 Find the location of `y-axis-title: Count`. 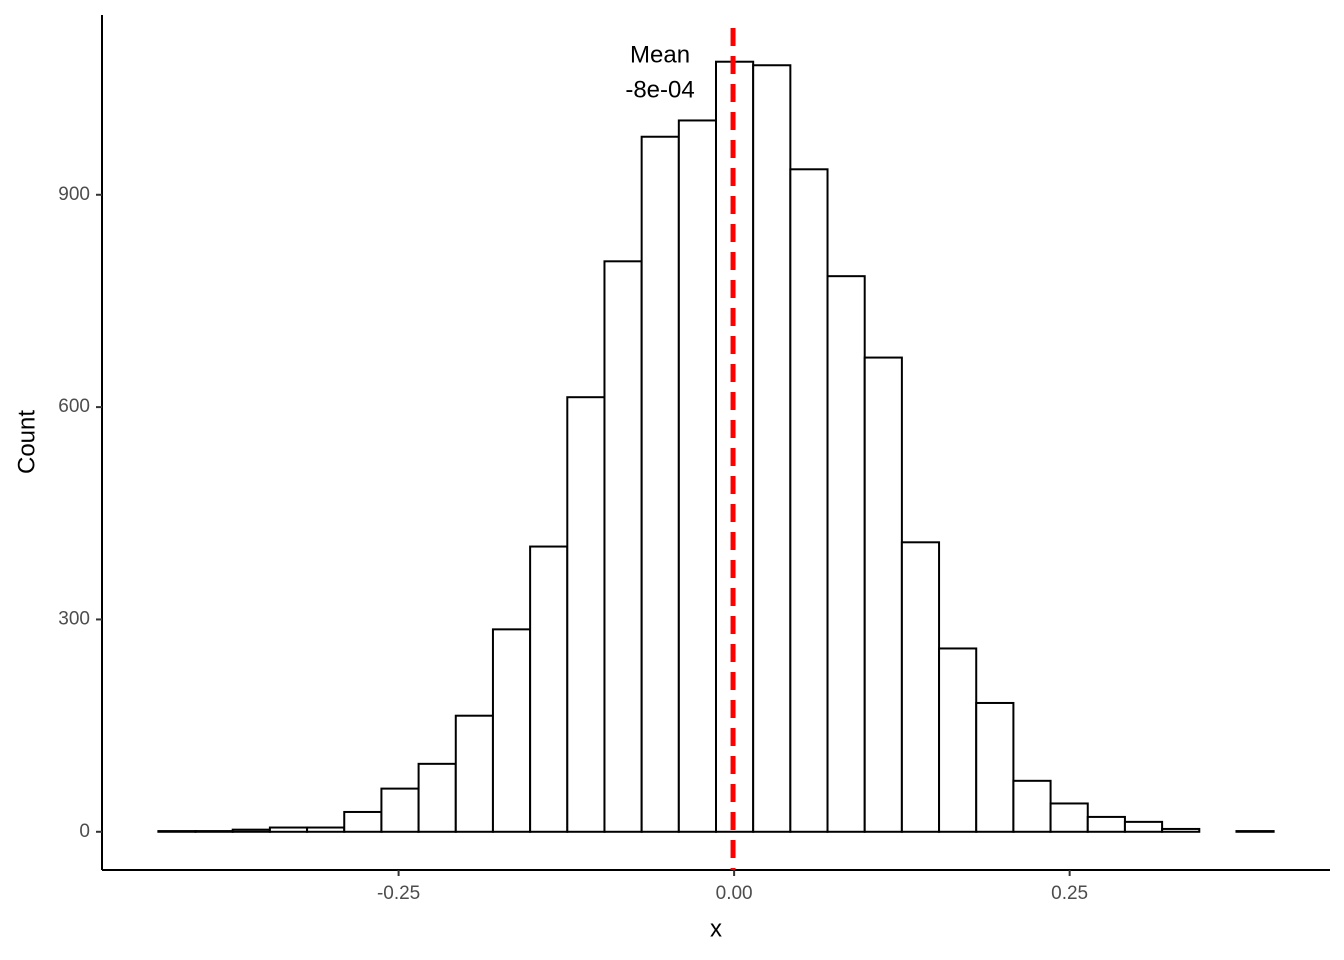

y-axis-title: Count is located at coordinates (26, 442).